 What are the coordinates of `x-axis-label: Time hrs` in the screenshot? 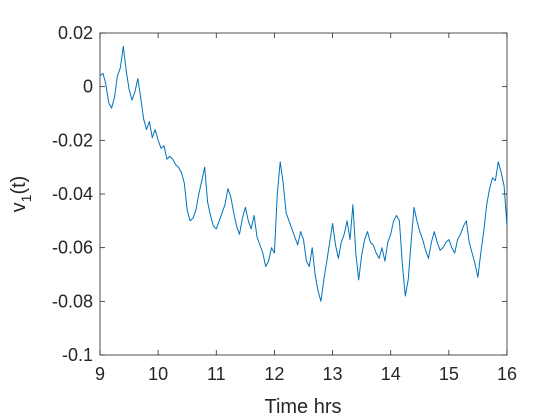 It's located at (302, 407).